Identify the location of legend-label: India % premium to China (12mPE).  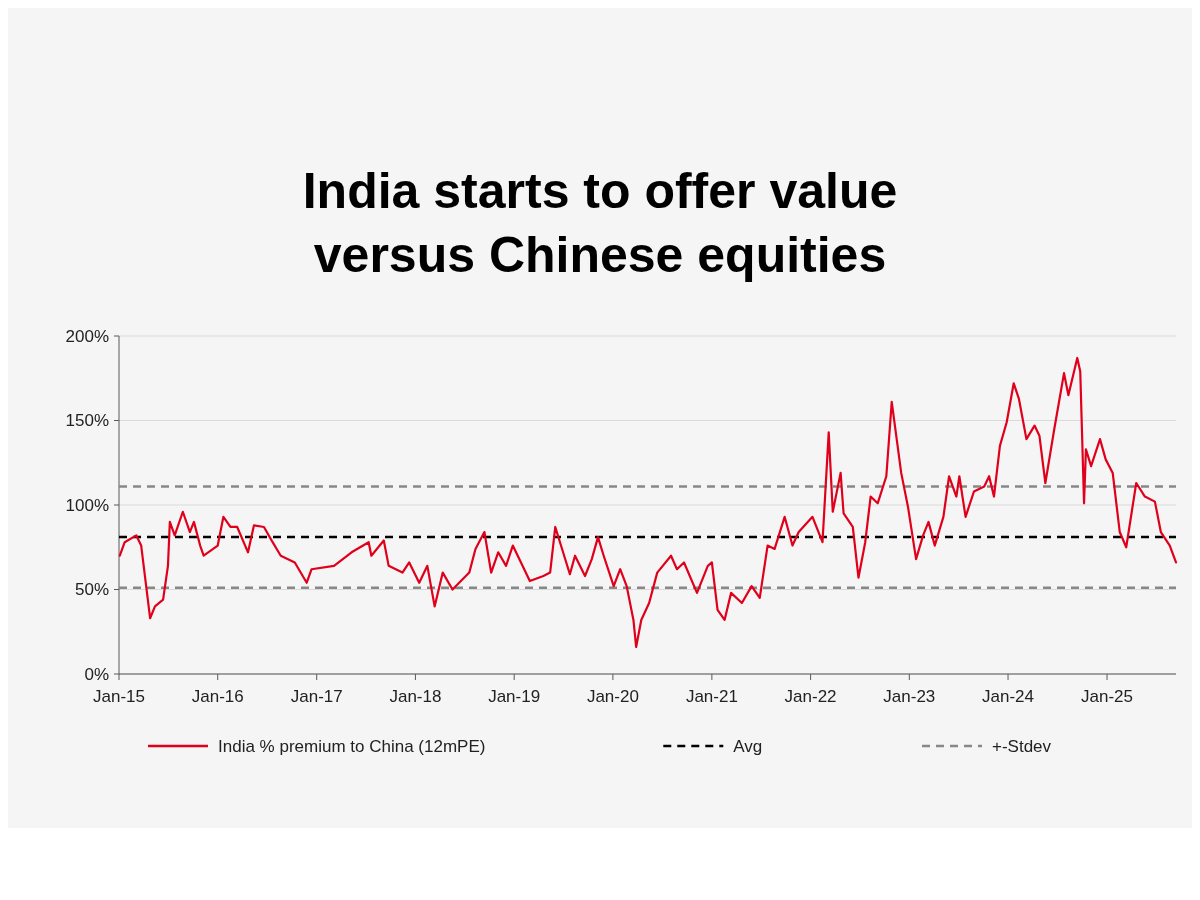
(352, 746).